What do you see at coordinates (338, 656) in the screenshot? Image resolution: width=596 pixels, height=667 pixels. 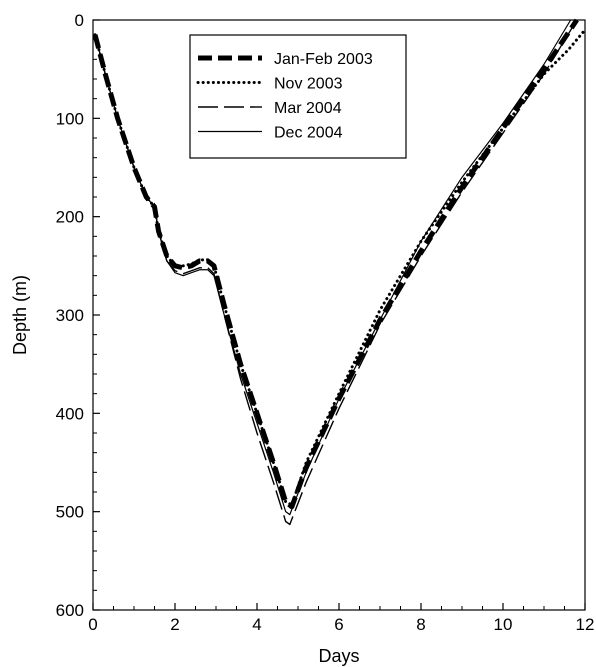 I see `x-axis-title: Days` at bounding box center [338, 656].